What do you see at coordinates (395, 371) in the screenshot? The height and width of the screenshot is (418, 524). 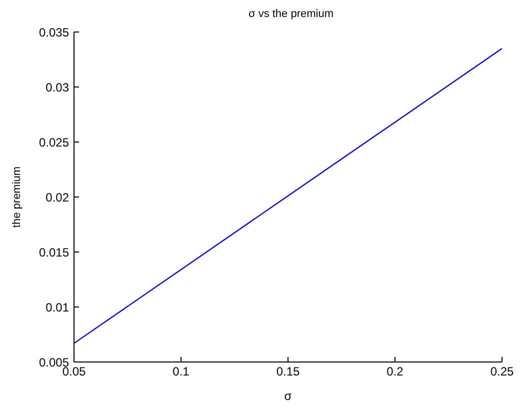 I see `x-tick-label: 0.2` at bounding box center [395, 371].